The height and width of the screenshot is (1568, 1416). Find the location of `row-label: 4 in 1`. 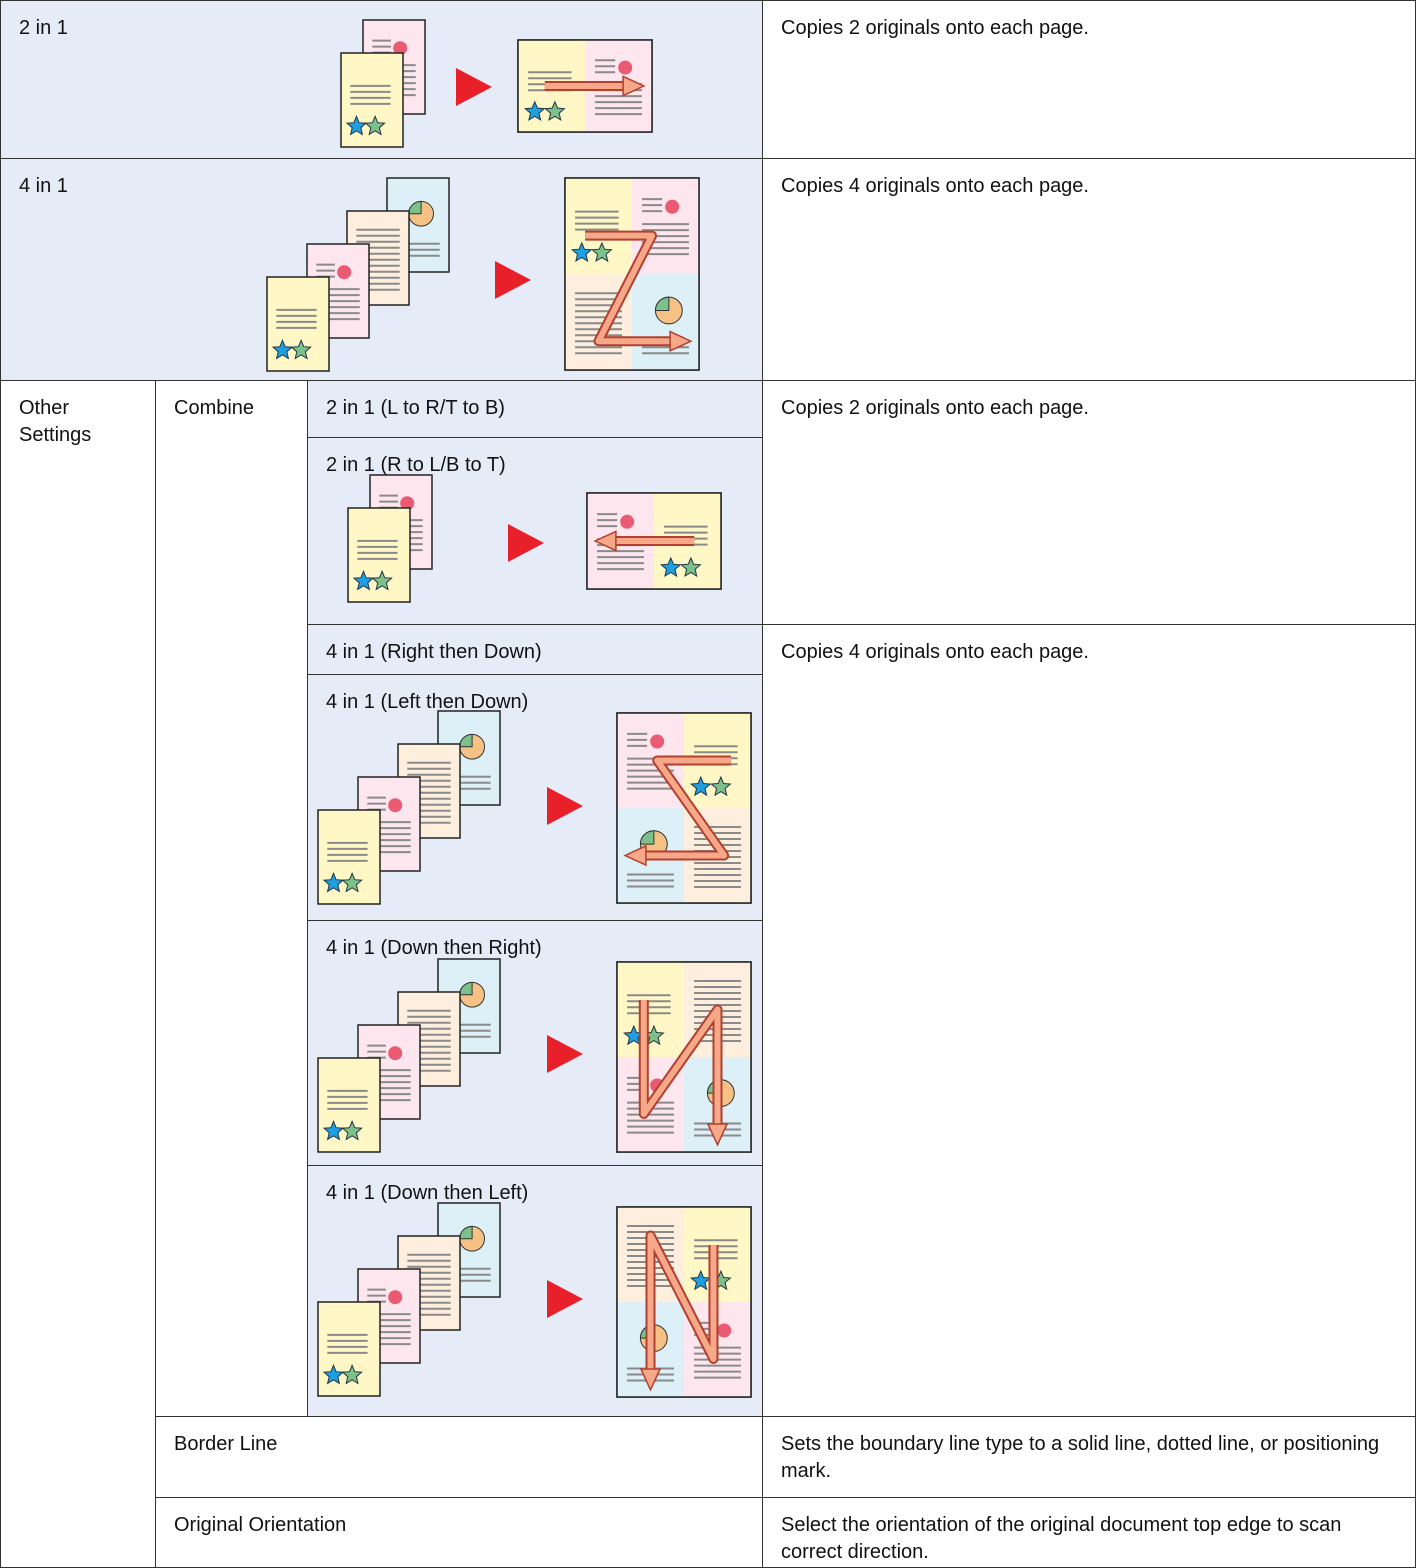

row-label: 4 in 1 is located at coordinates (381, 269).